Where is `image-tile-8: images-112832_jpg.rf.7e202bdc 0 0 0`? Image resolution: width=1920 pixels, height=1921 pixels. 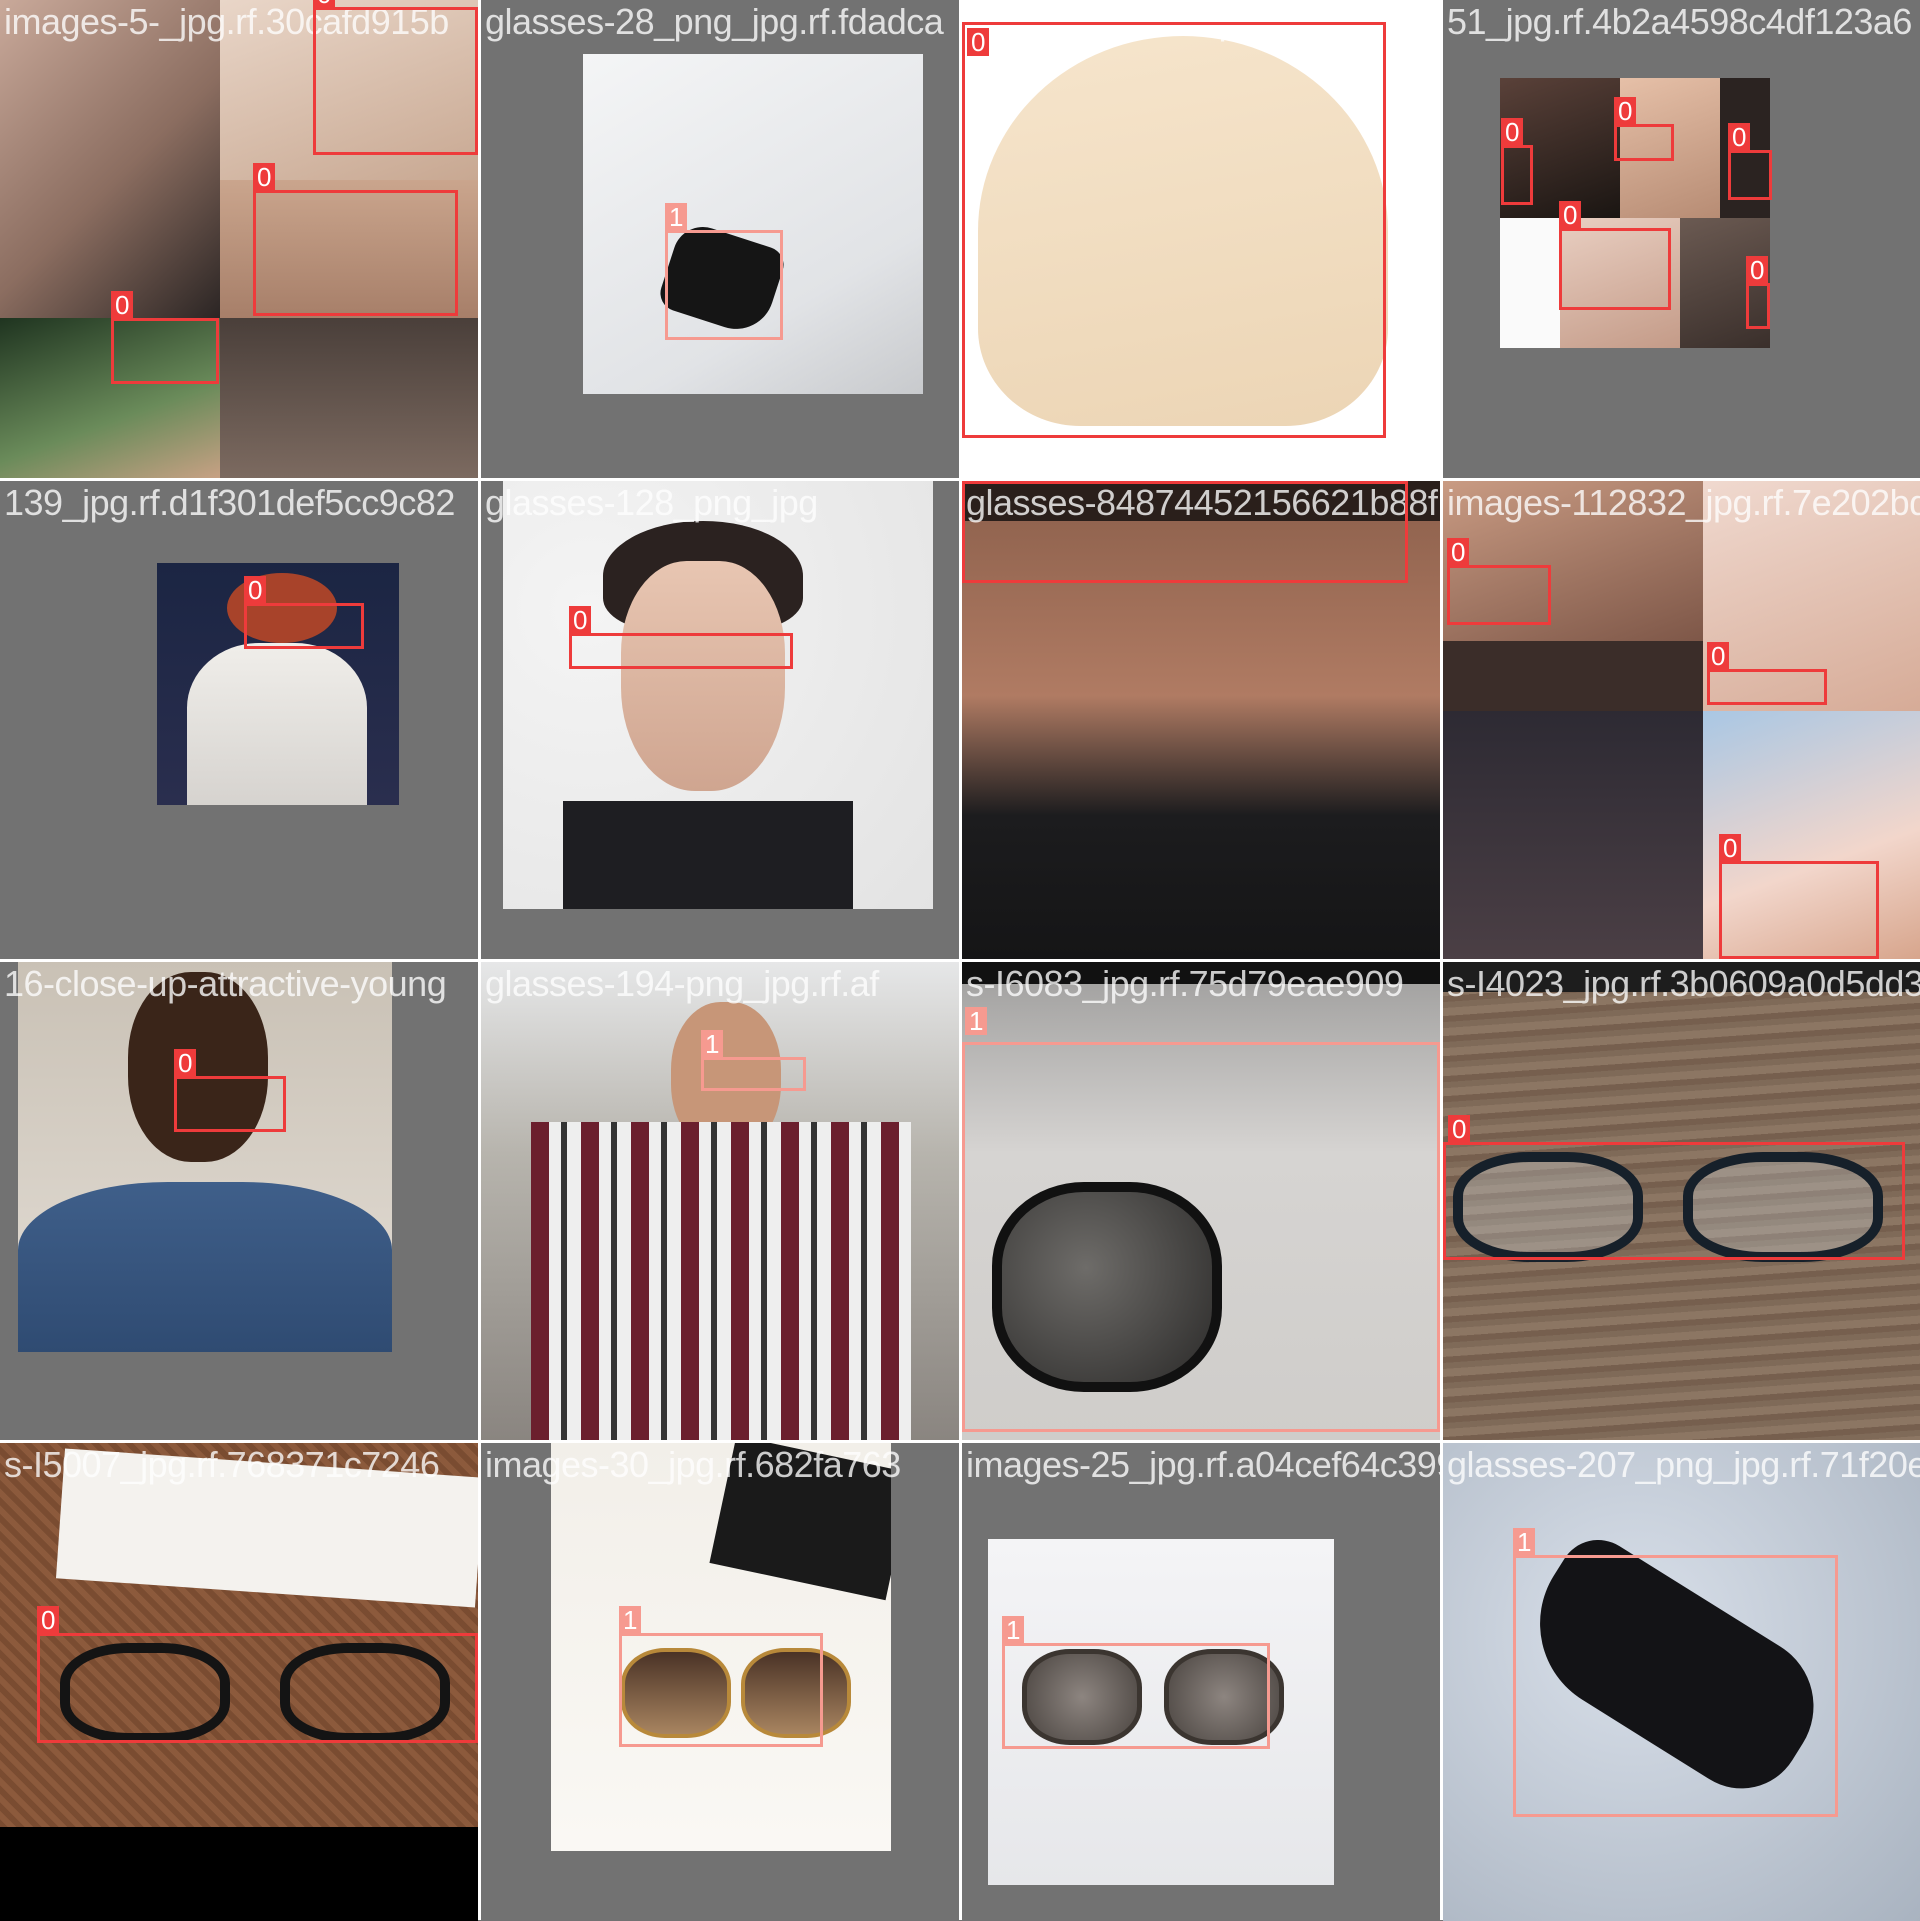 image-tile-8: images-112832_jpg.rf.7e202bdc 0 0 0 is located at coordinates (1681, 720).